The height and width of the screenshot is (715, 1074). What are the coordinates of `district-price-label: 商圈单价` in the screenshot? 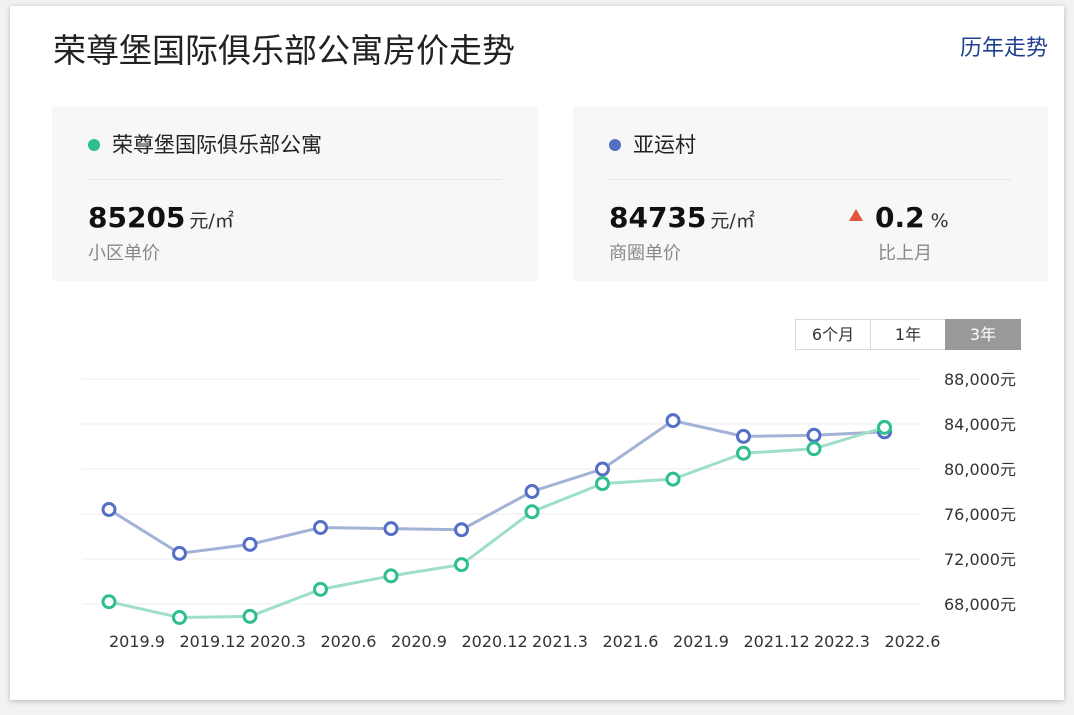 It's located at (645, 253).